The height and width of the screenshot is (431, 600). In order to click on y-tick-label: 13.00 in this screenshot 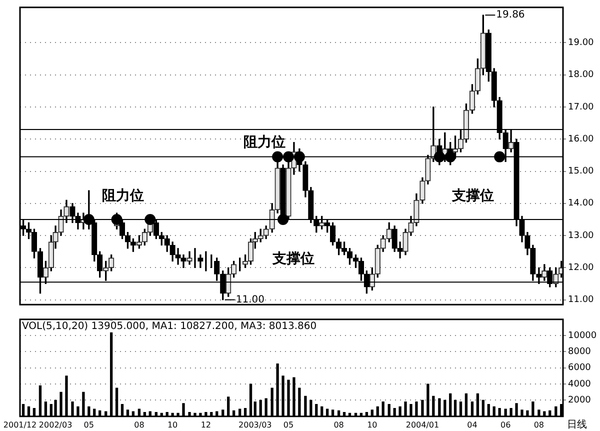, I will do `click(581, 235)`.